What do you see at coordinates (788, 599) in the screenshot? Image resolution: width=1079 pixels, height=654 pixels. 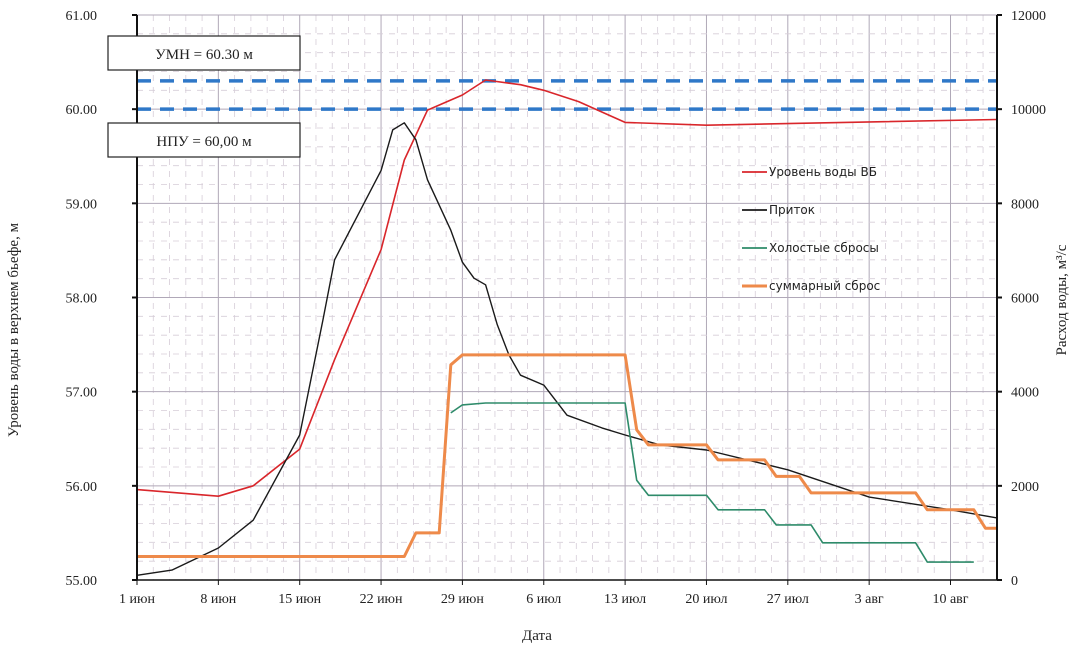 I see `x-tick-label: 27 июл` at bounding box center [788, 599].